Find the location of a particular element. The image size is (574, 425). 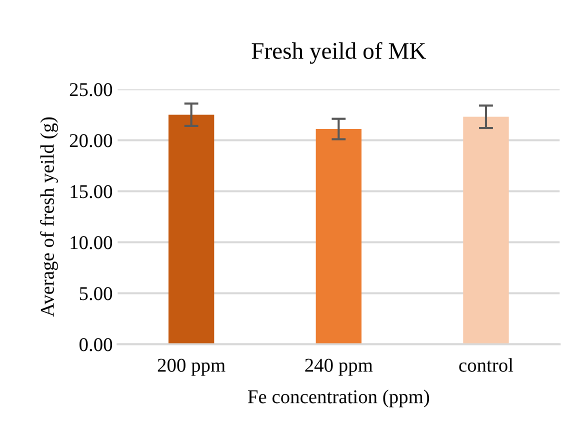

chart-title: Fresh yeild of MK is located at coordinates (339, 53).